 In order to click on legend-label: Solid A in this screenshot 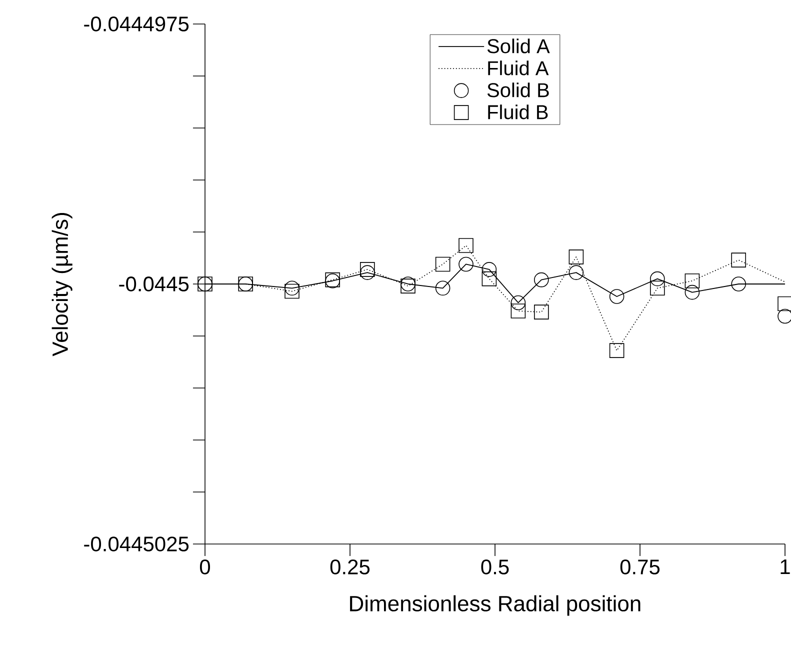, I will do `click(518, 46)`.